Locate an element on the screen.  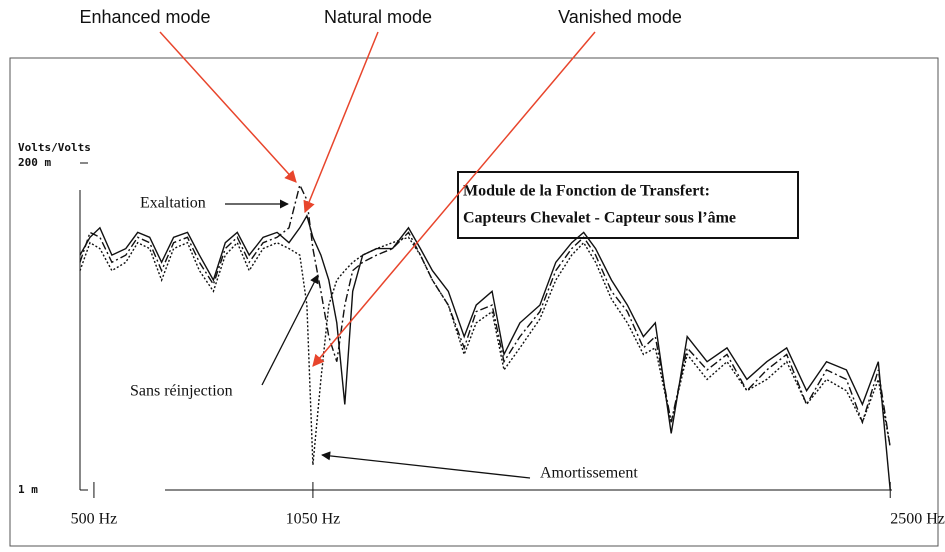
series-label: Exaltation is located at coordinates (173, 203).